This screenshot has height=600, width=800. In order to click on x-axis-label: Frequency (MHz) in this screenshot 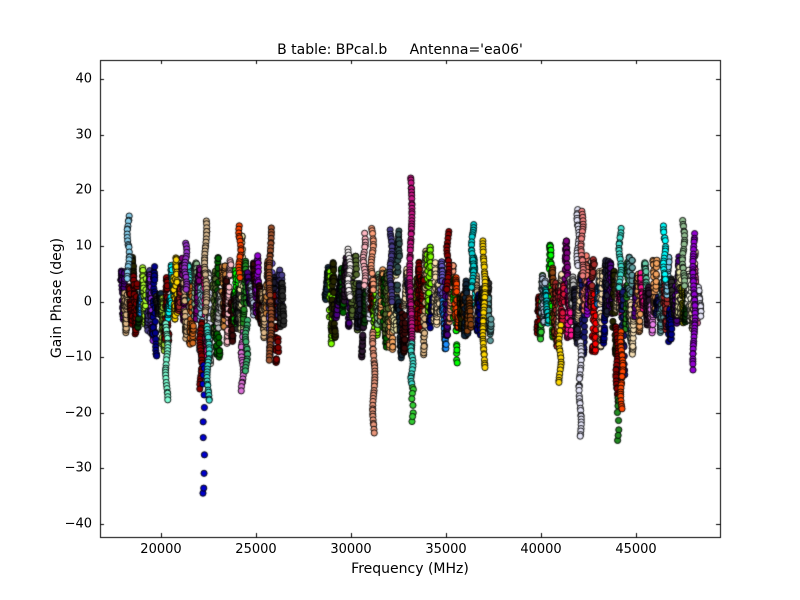, I will do `click(410, 569)`.